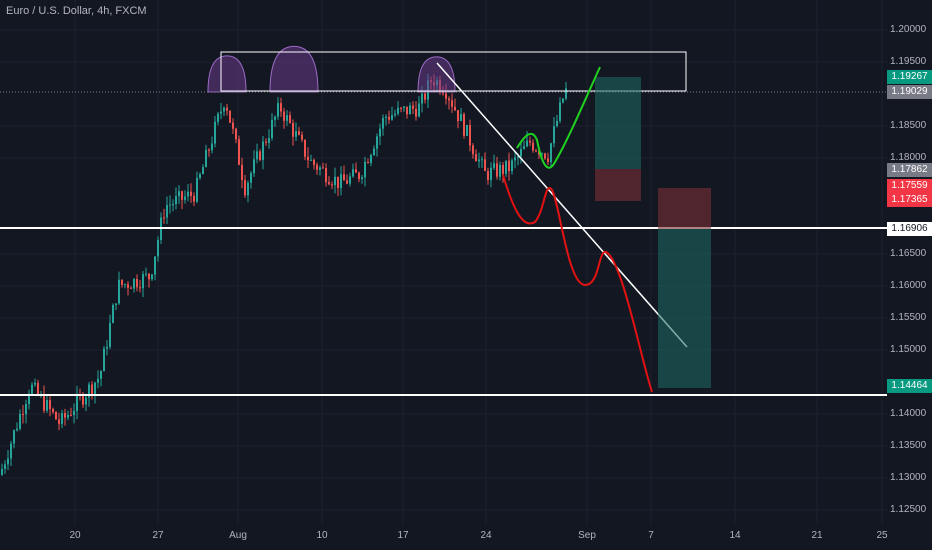  I want to click on price-axis-label: 1.18000, so click(908, 157).